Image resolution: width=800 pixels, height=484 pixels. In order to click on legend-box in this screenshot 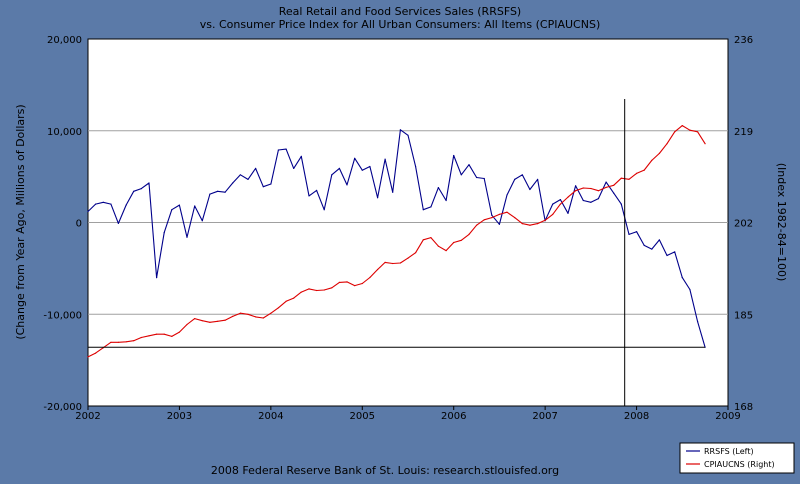, I will do `click(737, 458)`.